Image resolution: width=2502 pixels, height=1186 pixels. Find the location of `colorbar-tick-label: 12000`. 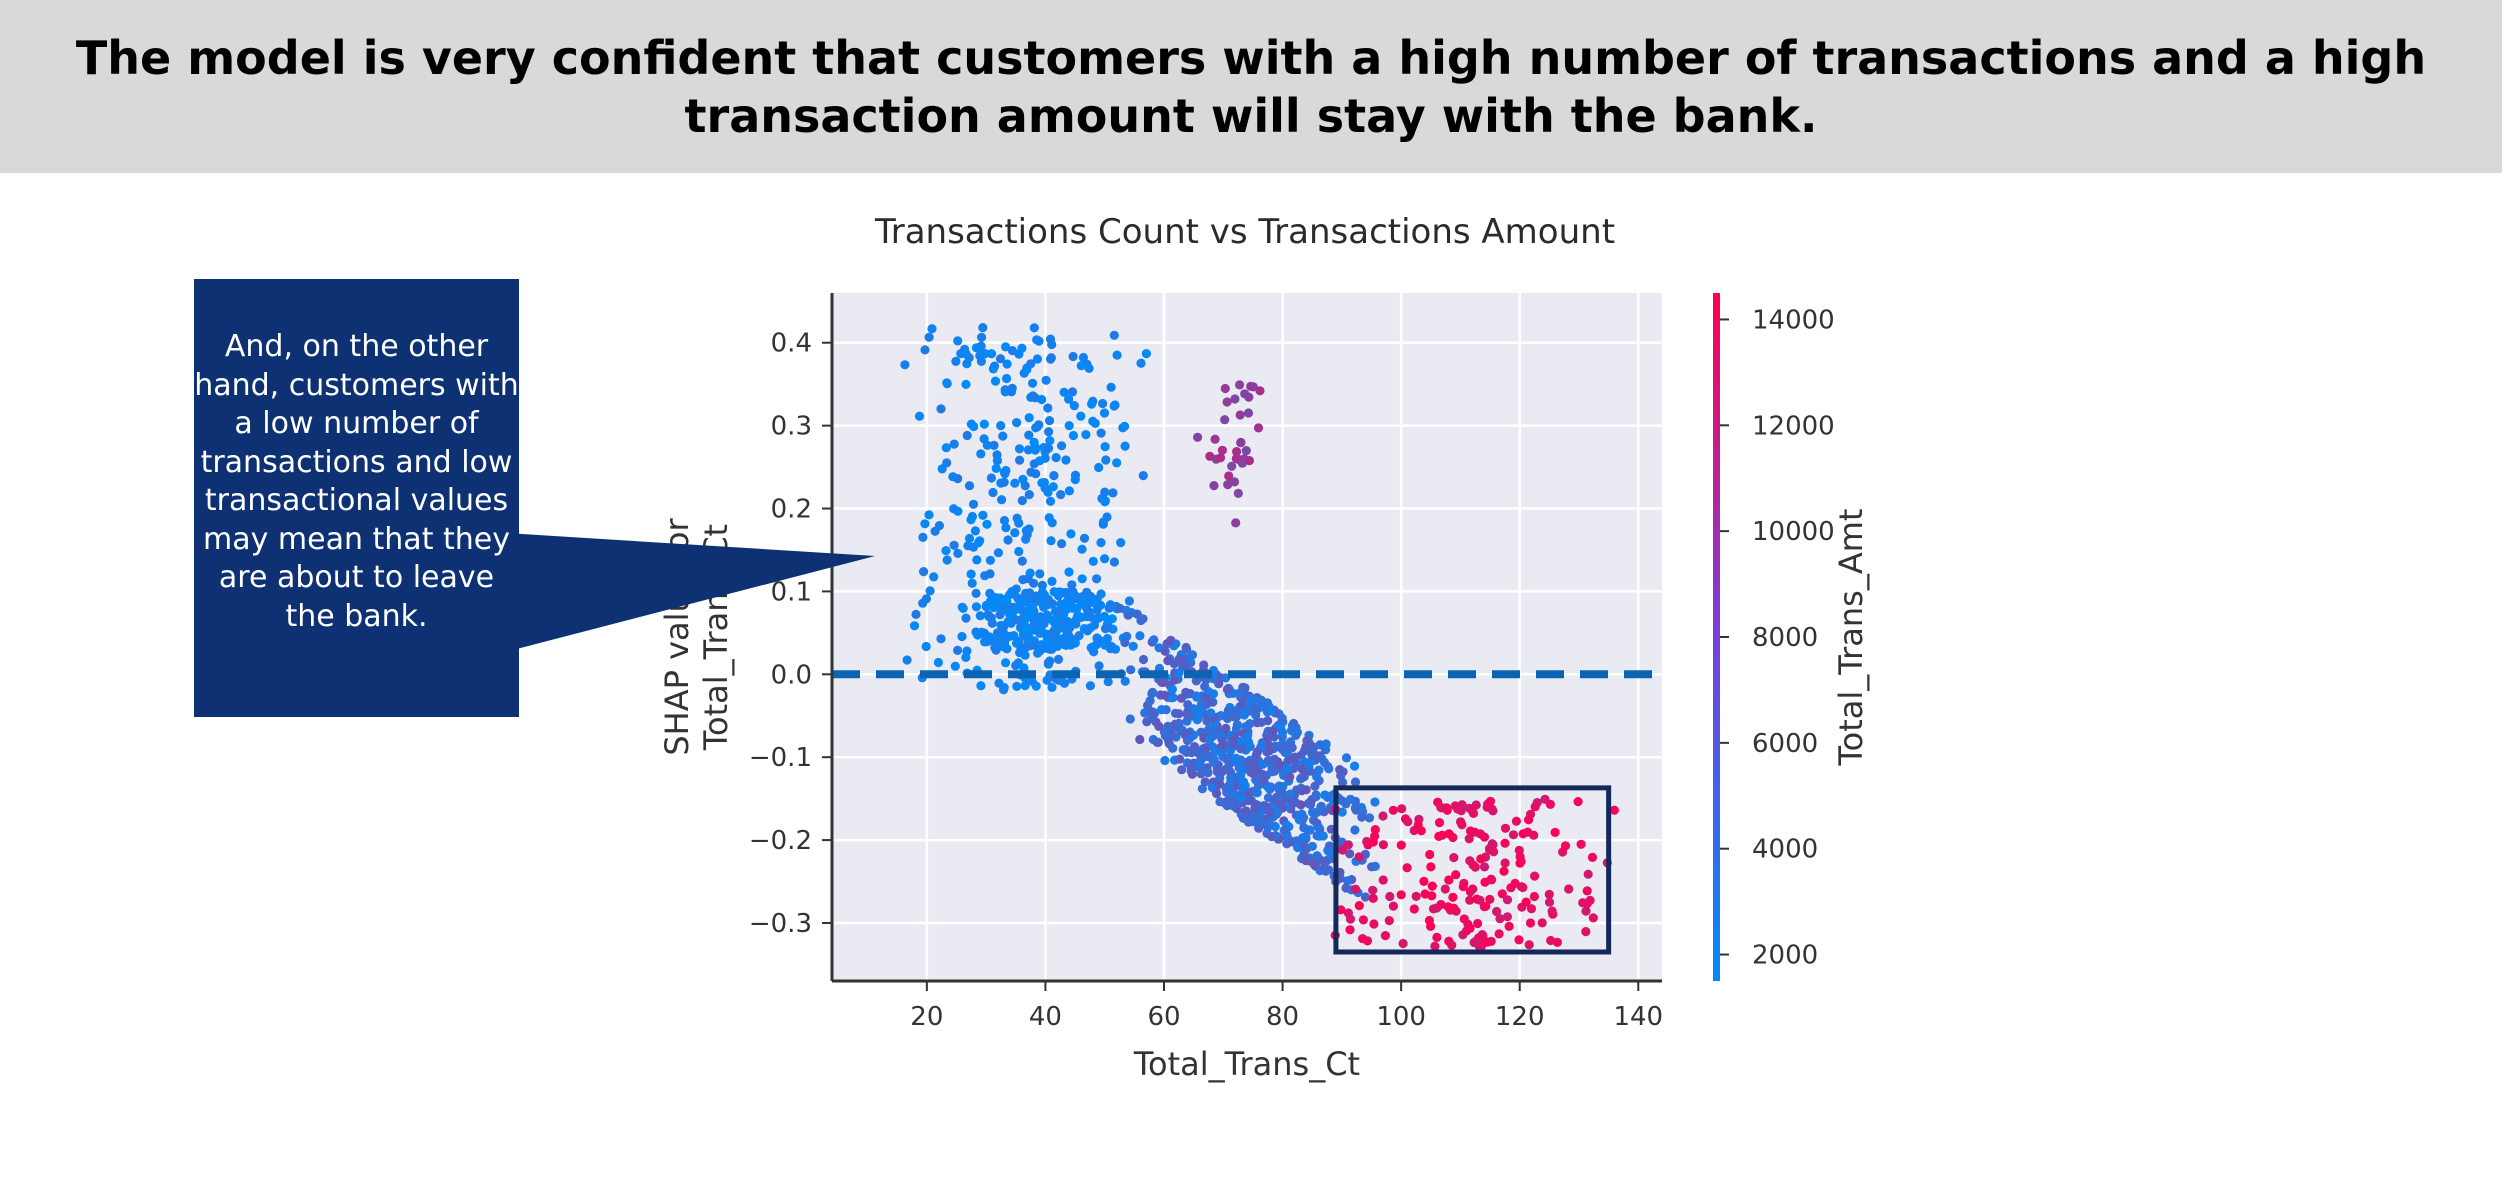

colorbar-tick-label: 12000 is located at coordinates (1793, 426).